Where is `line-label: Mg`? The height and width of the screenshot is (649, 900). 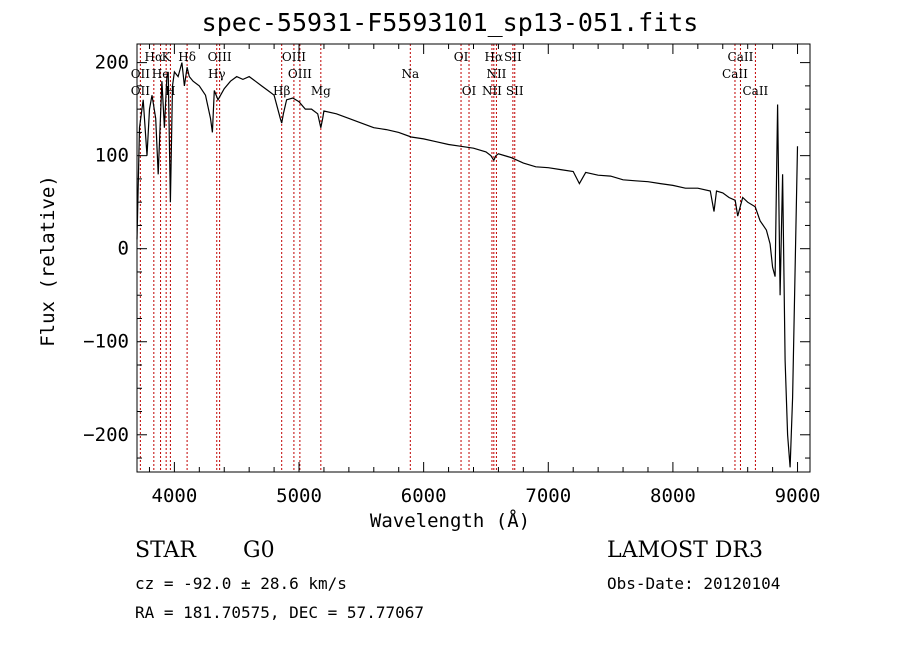
line-label: Mg is located at coordinates (321, 91).